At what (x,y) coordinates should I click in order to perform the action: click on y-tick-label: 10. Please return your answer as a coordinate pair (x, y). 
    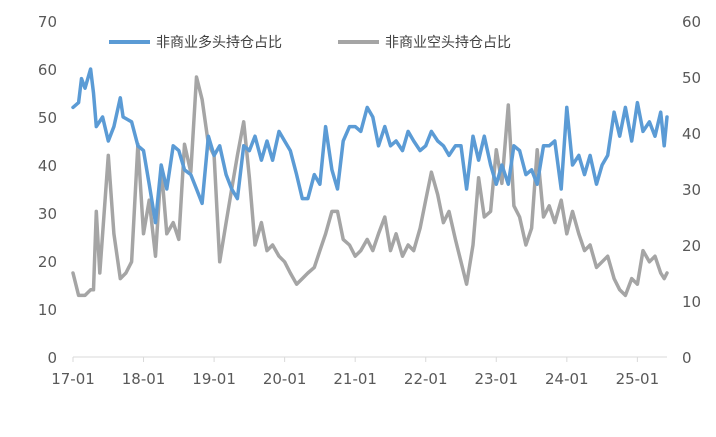
    Looking at the image, I should click on (47, 310).